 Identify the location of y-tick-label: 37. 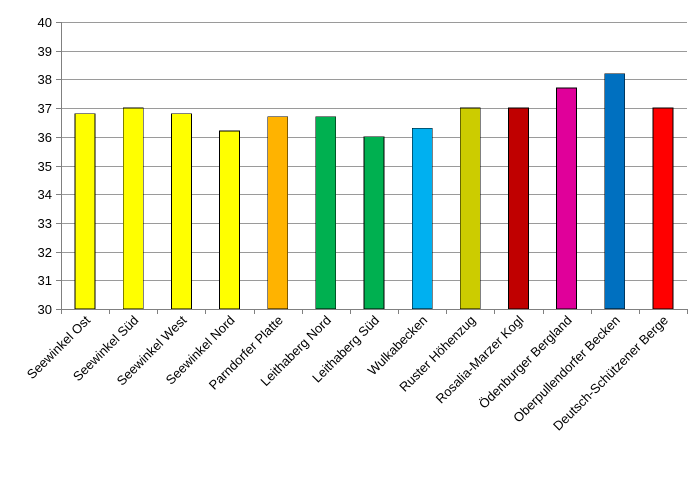
(45, 108).